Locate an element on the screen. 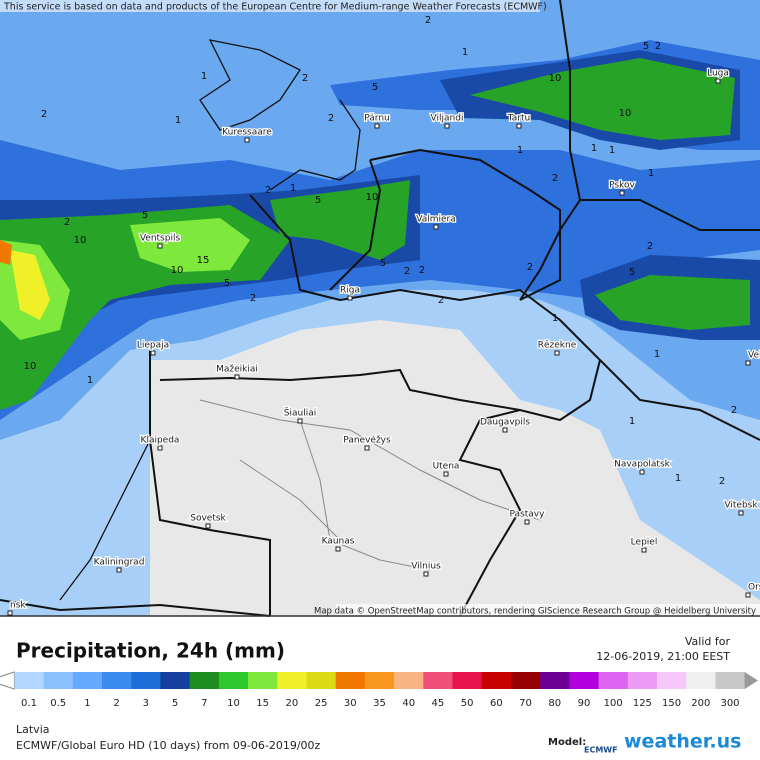 The image size is (760, 760). precip-lightgreen is located at coordinates (190, 245).